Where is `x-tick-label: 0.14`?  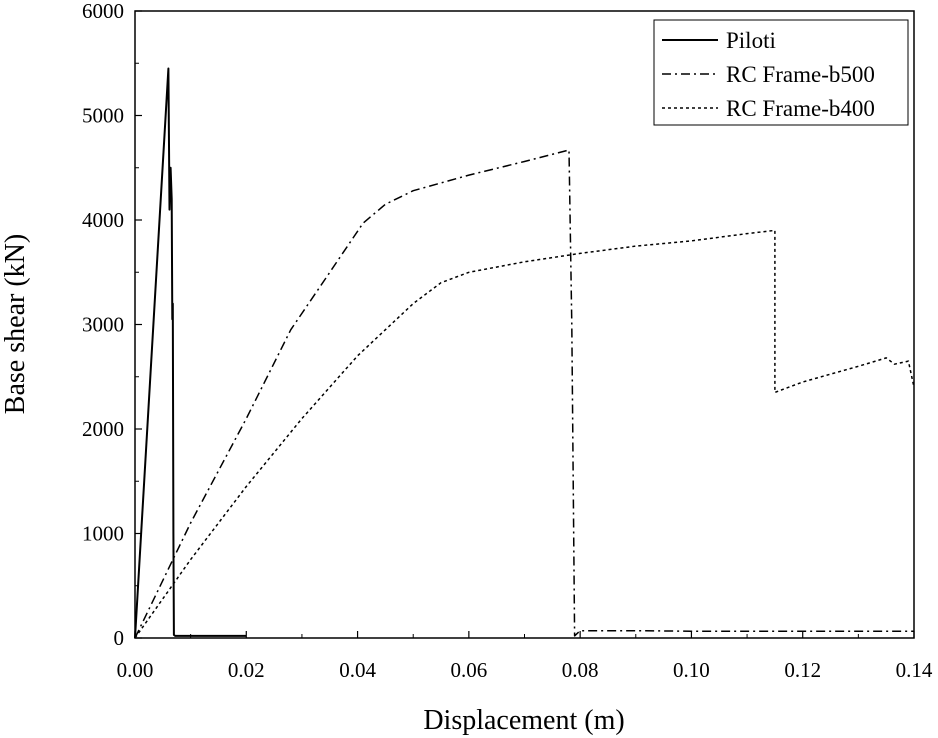 x-tick-label: 0.14 is located at coordinates (914, 670).